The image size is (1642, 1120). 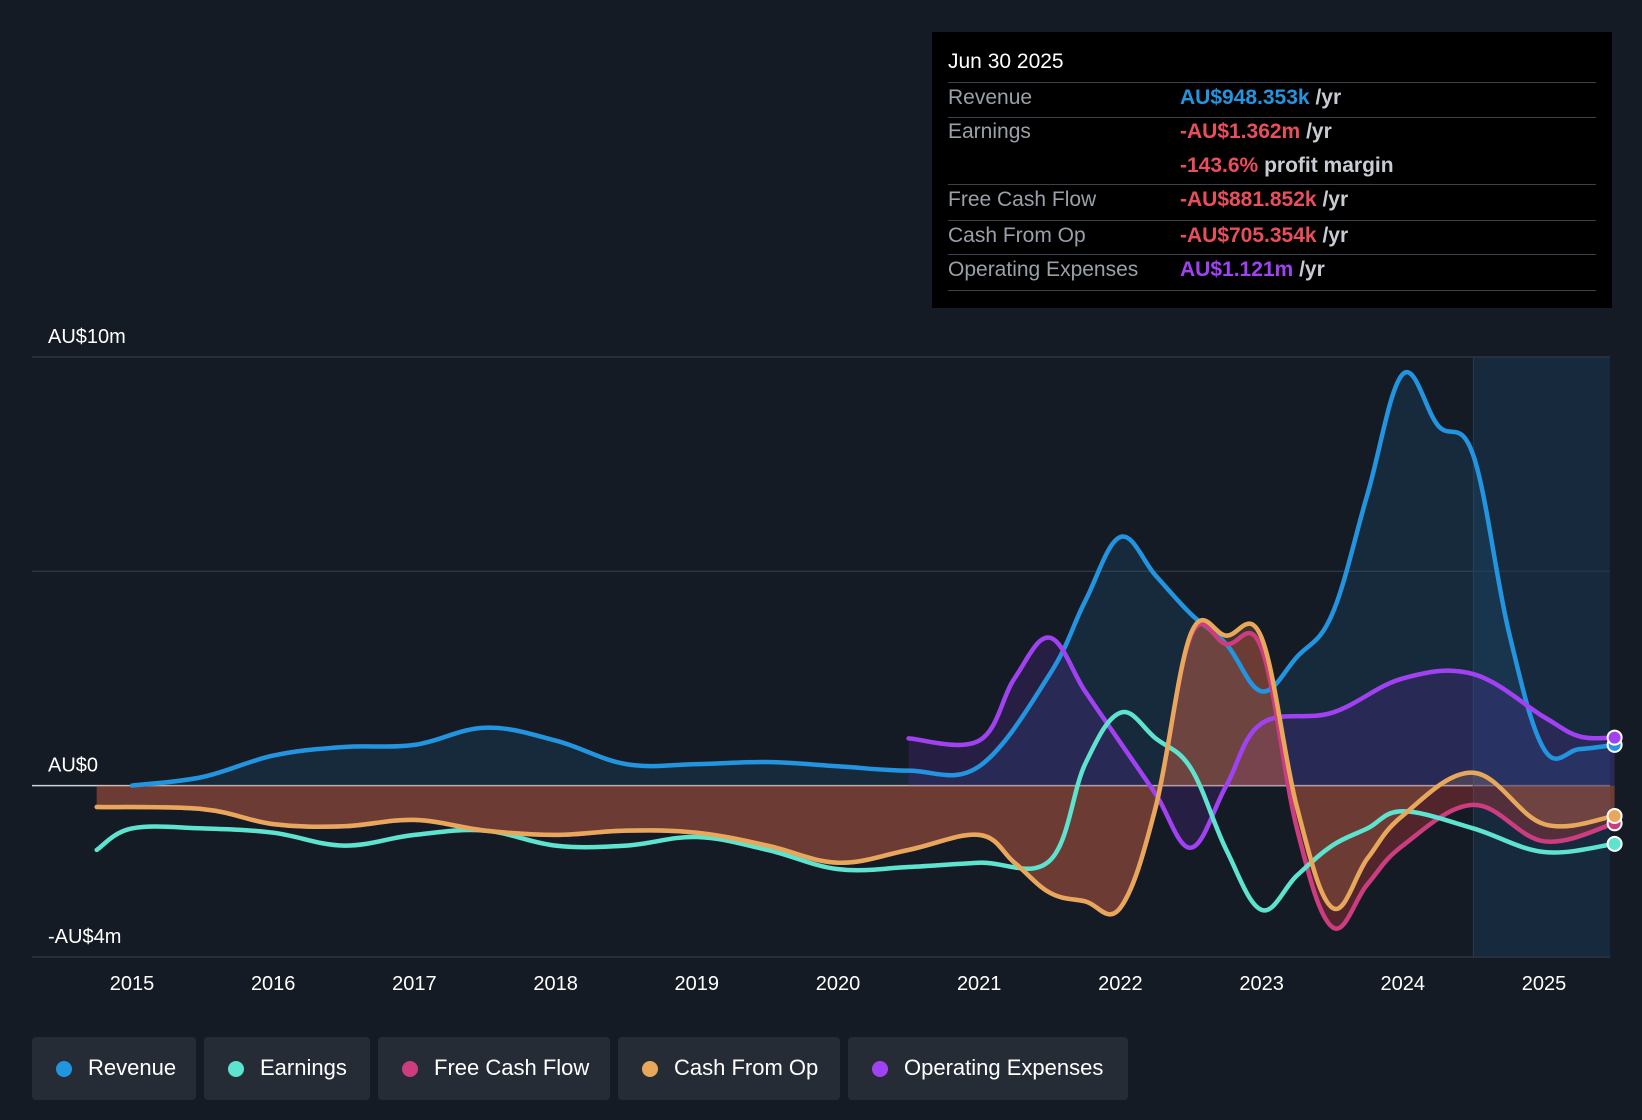 I want to click on x-tick-label: 2020, so click(x=838, y=984).